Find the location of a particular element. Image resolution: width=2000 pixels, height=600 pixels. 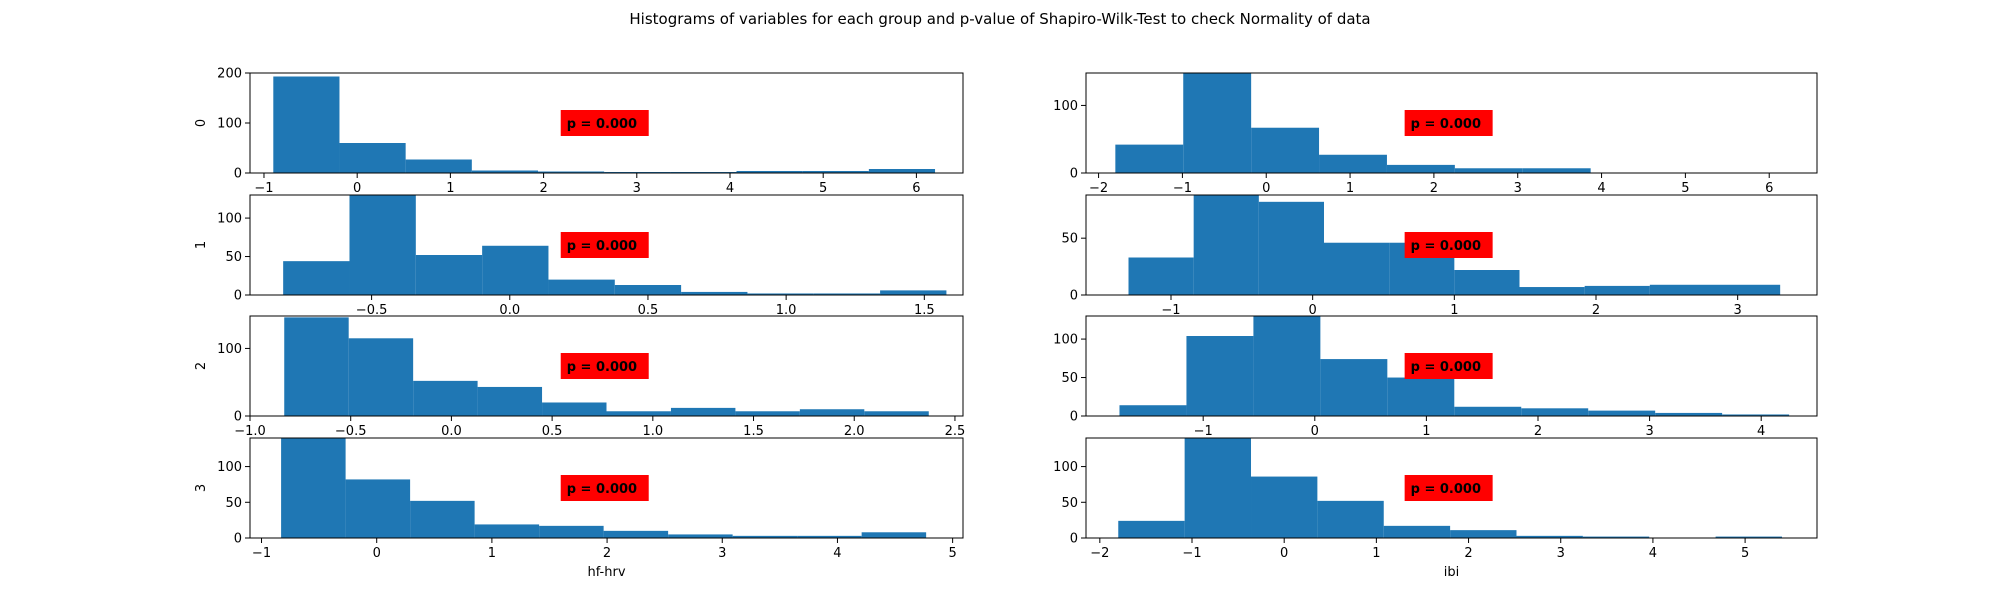

x-axis-label: ibi is located at coordinates (1451, 572).